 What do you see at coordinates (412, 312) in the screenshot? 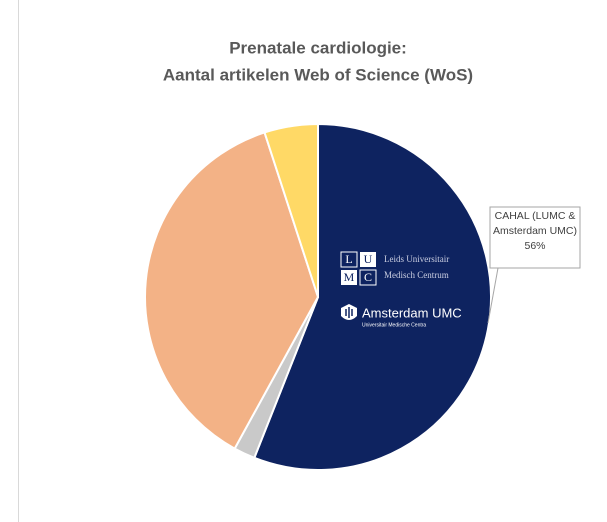
I see `logo-text: Amsterdam UMC` at bounding box center [412, 312].